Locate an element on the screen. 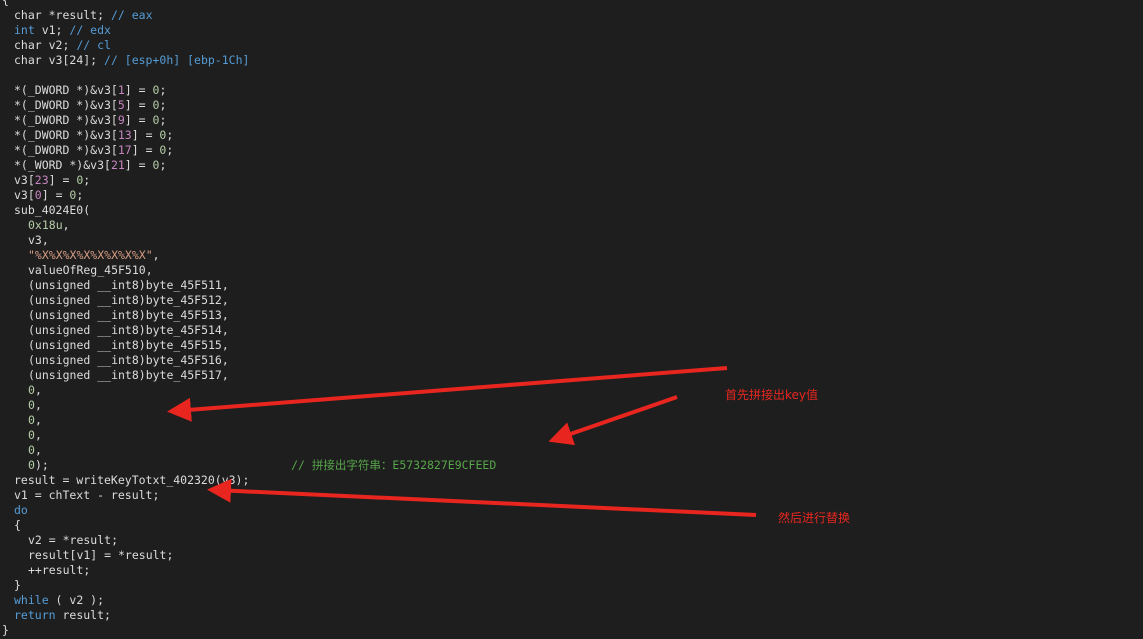  code-line: (unsigned __int8)byte_45F515, is located at coordinates (114, 345).